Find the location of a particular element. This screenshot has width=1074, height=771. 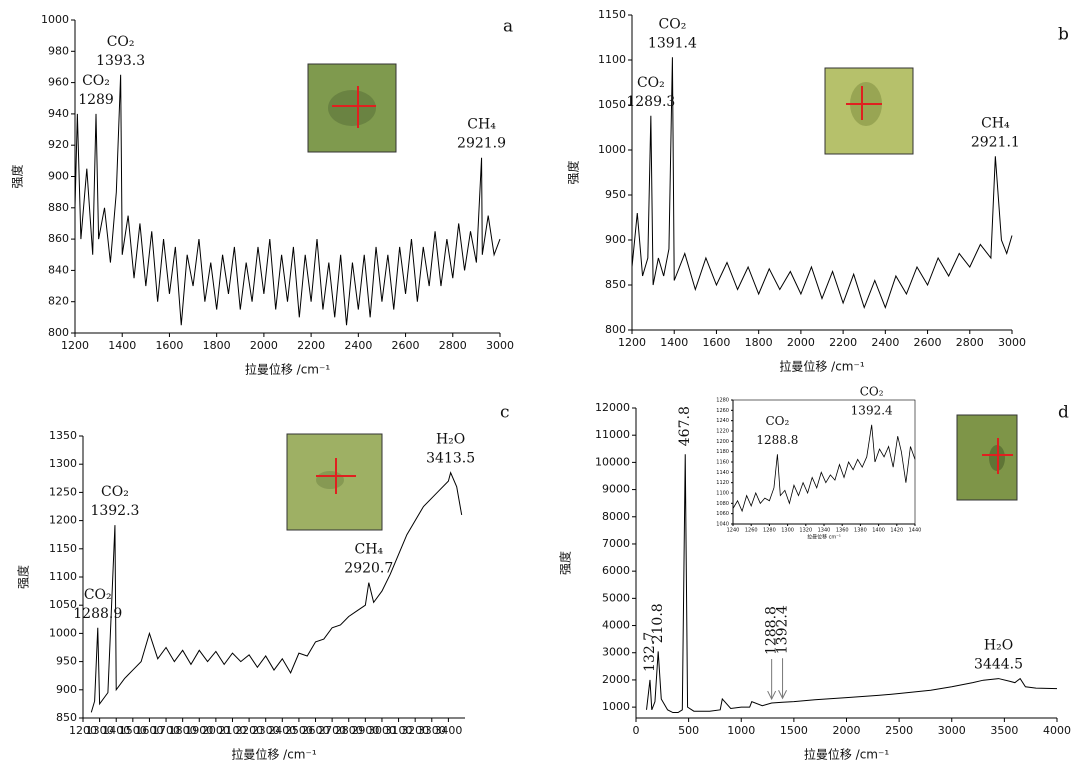

peak-label: 467.8 is located at coordinates (685, 426).